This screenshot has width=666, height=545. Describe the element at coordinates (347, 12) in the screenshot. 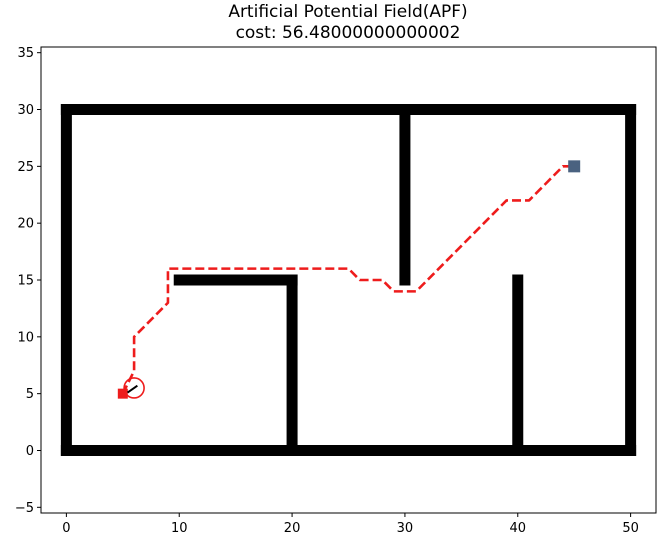

I see `chart-title: Artificial Potential Field(APF)` at that location.